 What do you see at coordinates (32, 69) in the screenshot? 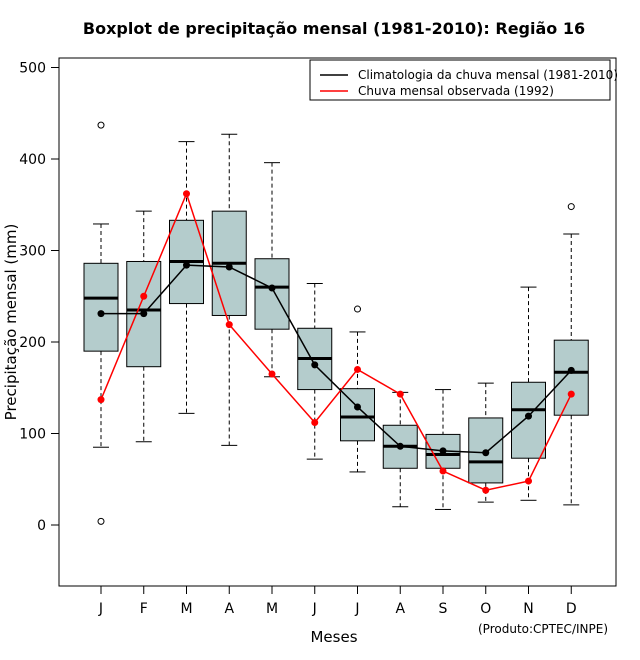
I see `y-tick-label: 500` at bounding box center [32, 69].